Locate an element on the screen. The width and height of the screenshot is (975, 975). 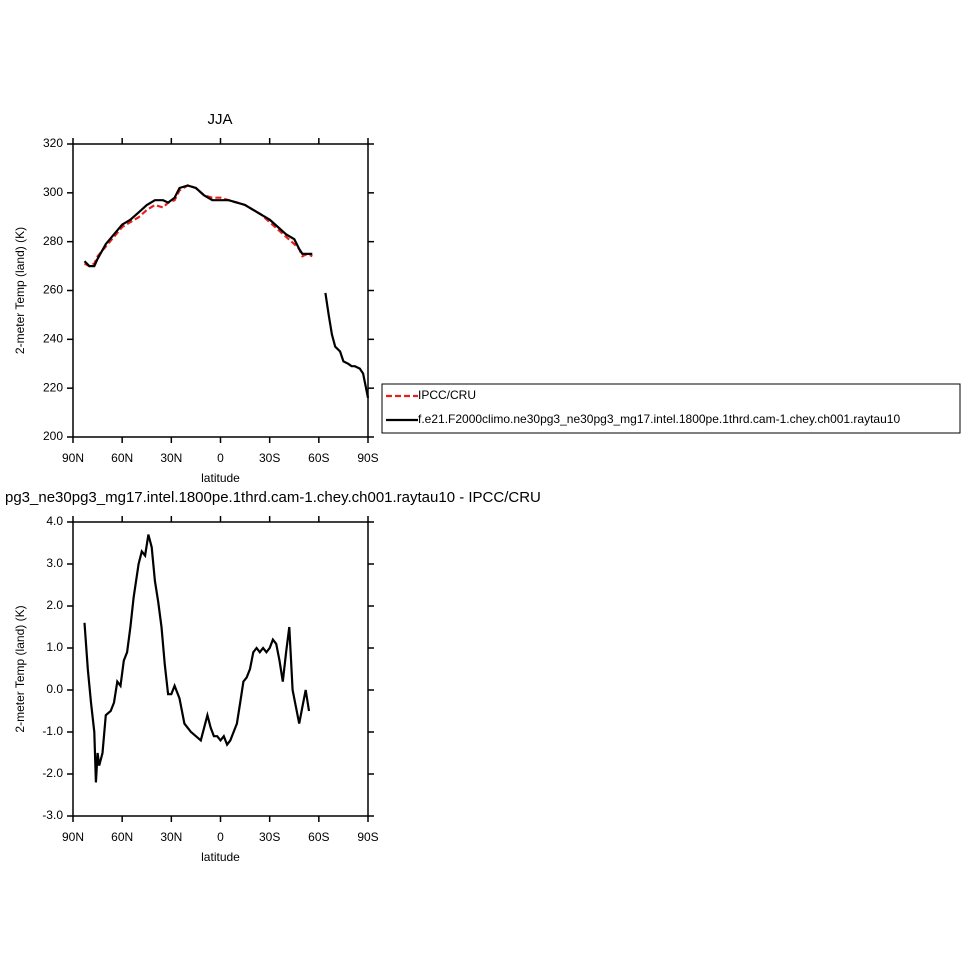
y-tick-label: 200 is located at coordinates (53, 436).